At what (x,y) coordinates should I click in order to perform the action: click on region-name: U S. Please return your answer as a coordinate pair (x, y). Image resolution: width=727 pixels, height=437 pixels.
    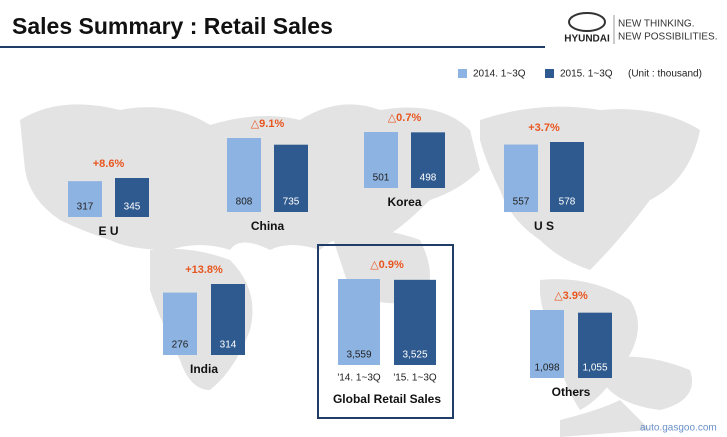
    Looking at the image, I should click on (544, 226).